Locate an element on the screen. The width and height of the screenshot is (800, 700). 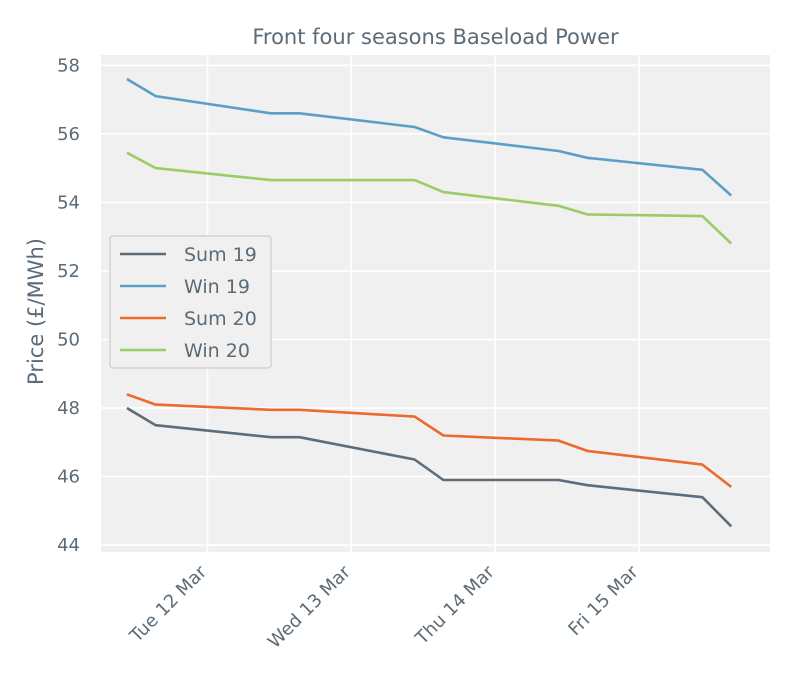
y-tick-label: 52 is located at coordinates (68, 271).